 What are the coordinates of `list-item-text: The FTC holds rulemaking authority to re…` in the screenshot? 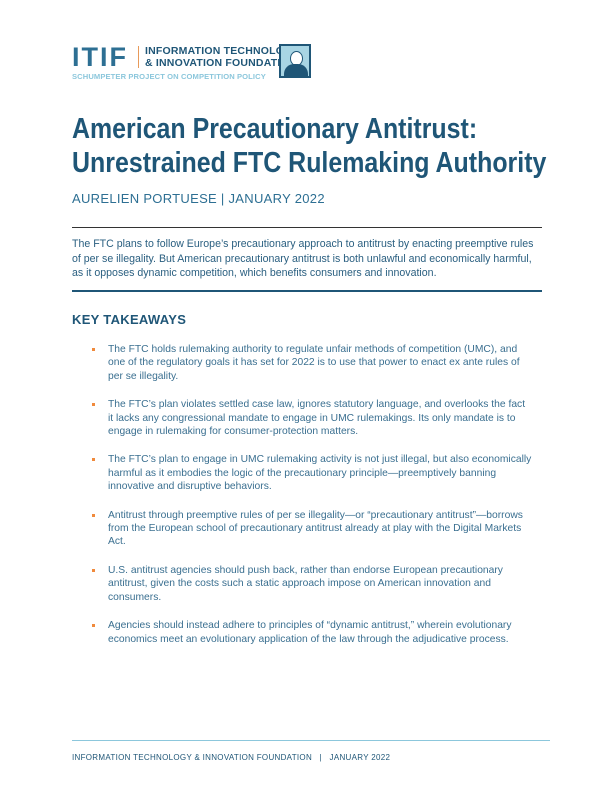 It's located at (314, 363).